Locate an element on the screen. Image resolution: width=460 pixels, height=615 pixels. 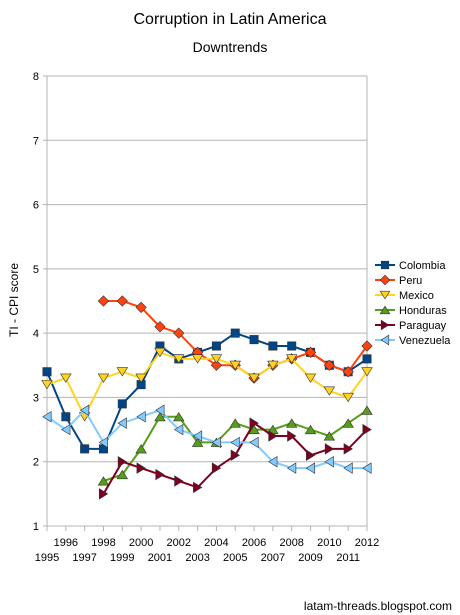
source-credit: latam-threads.blogspot.com is located at coordinates (377, 606).